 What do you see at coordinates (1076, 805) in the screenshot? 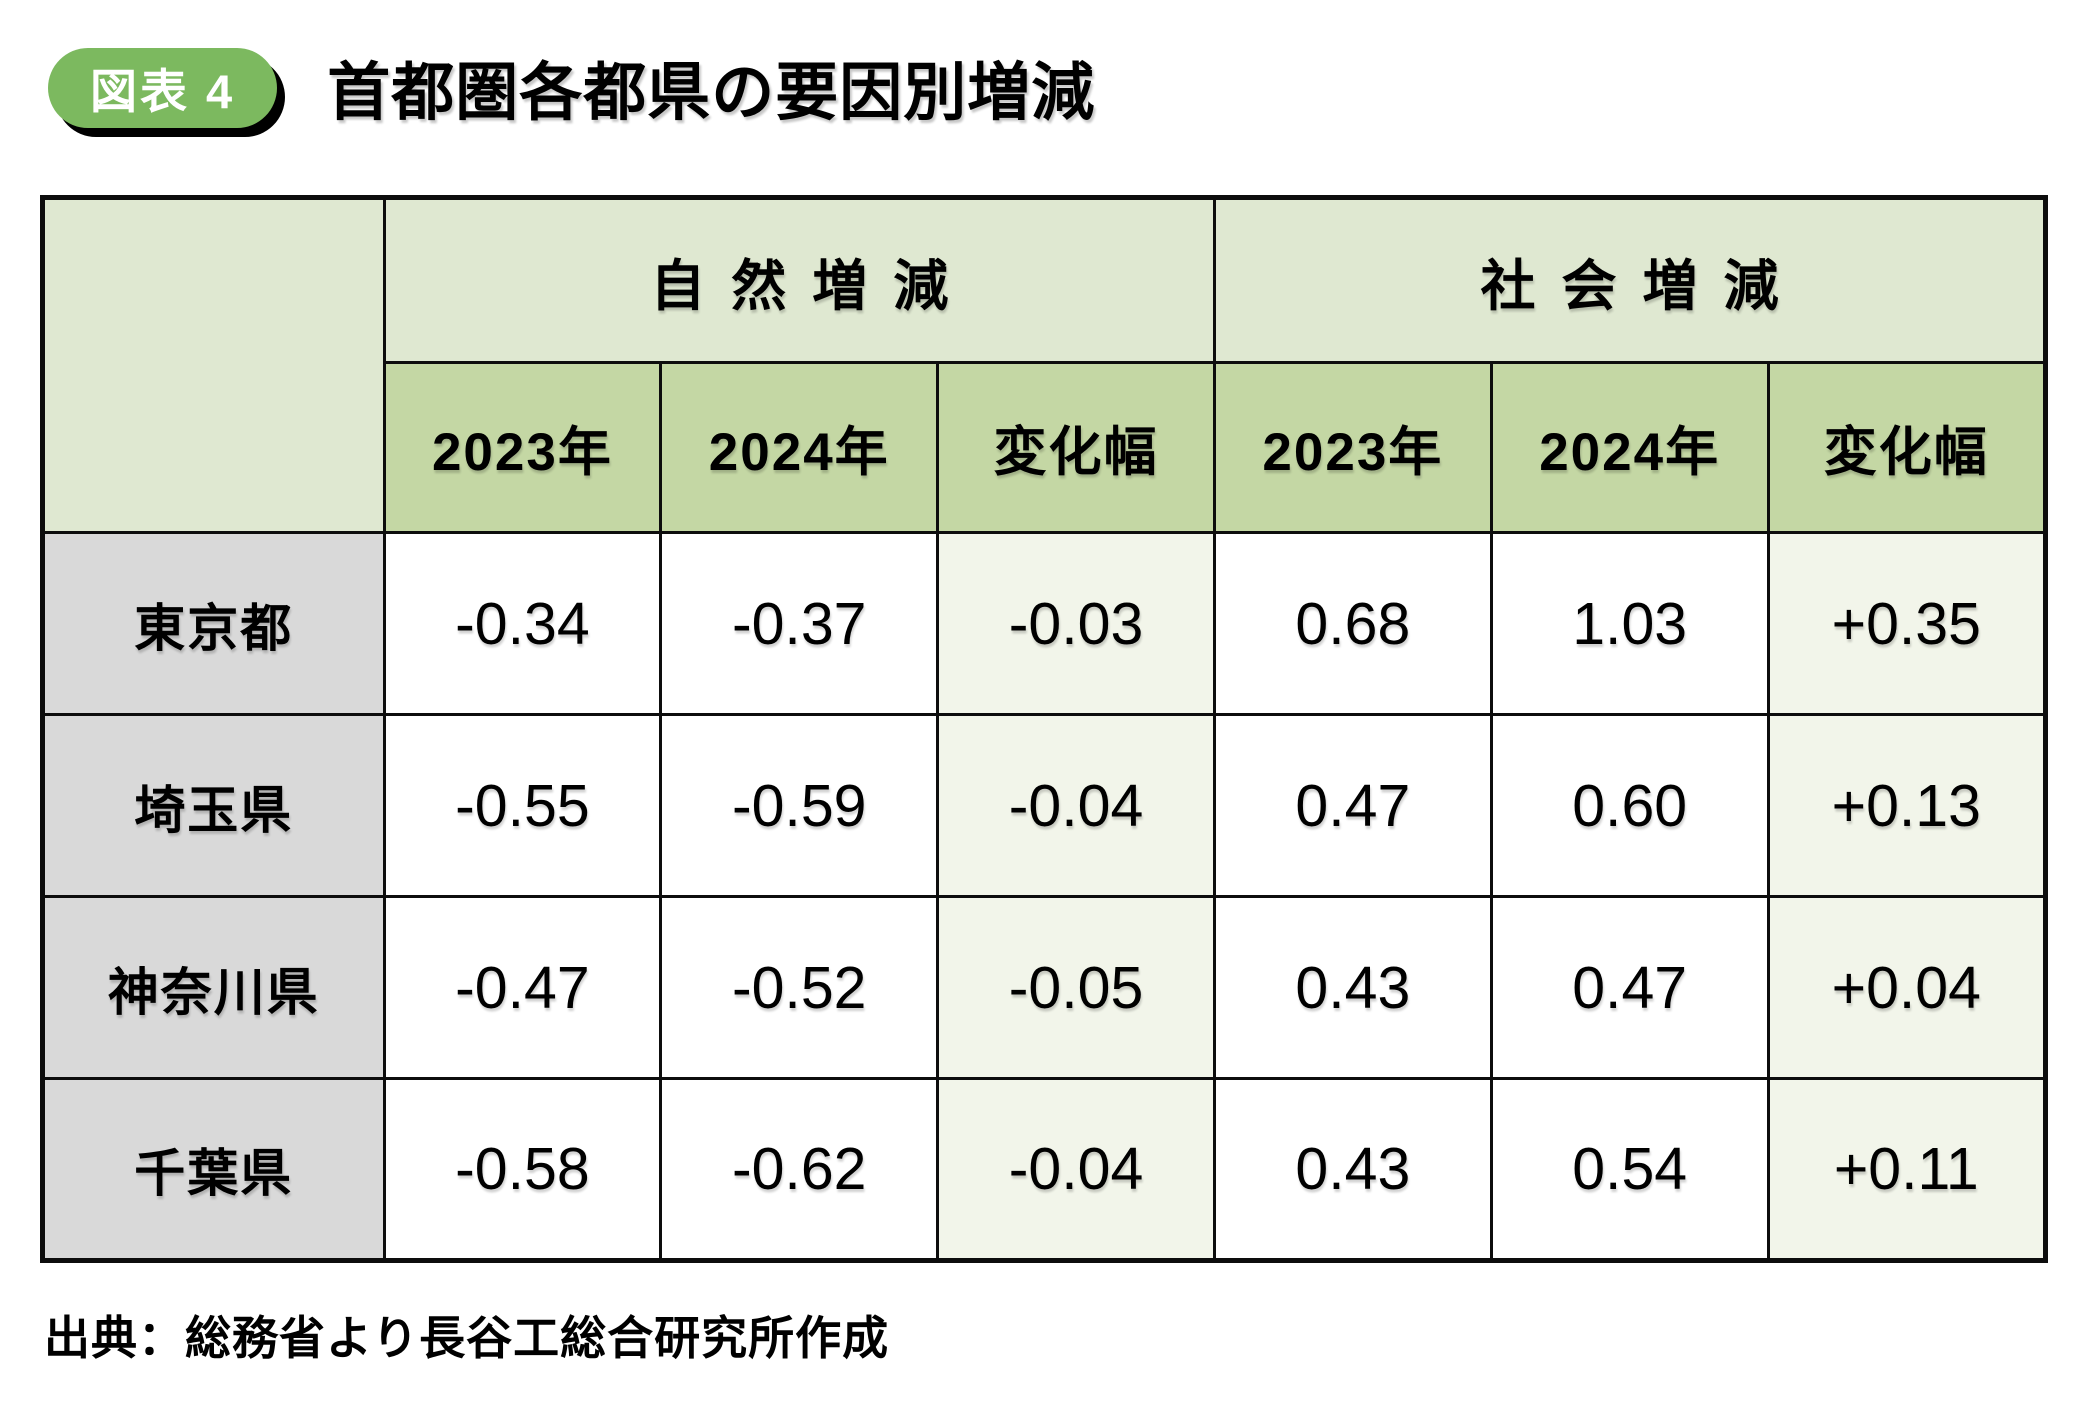
I see `cell-saitama-natural-change: -0.04` at bounding box center [1076, 805].